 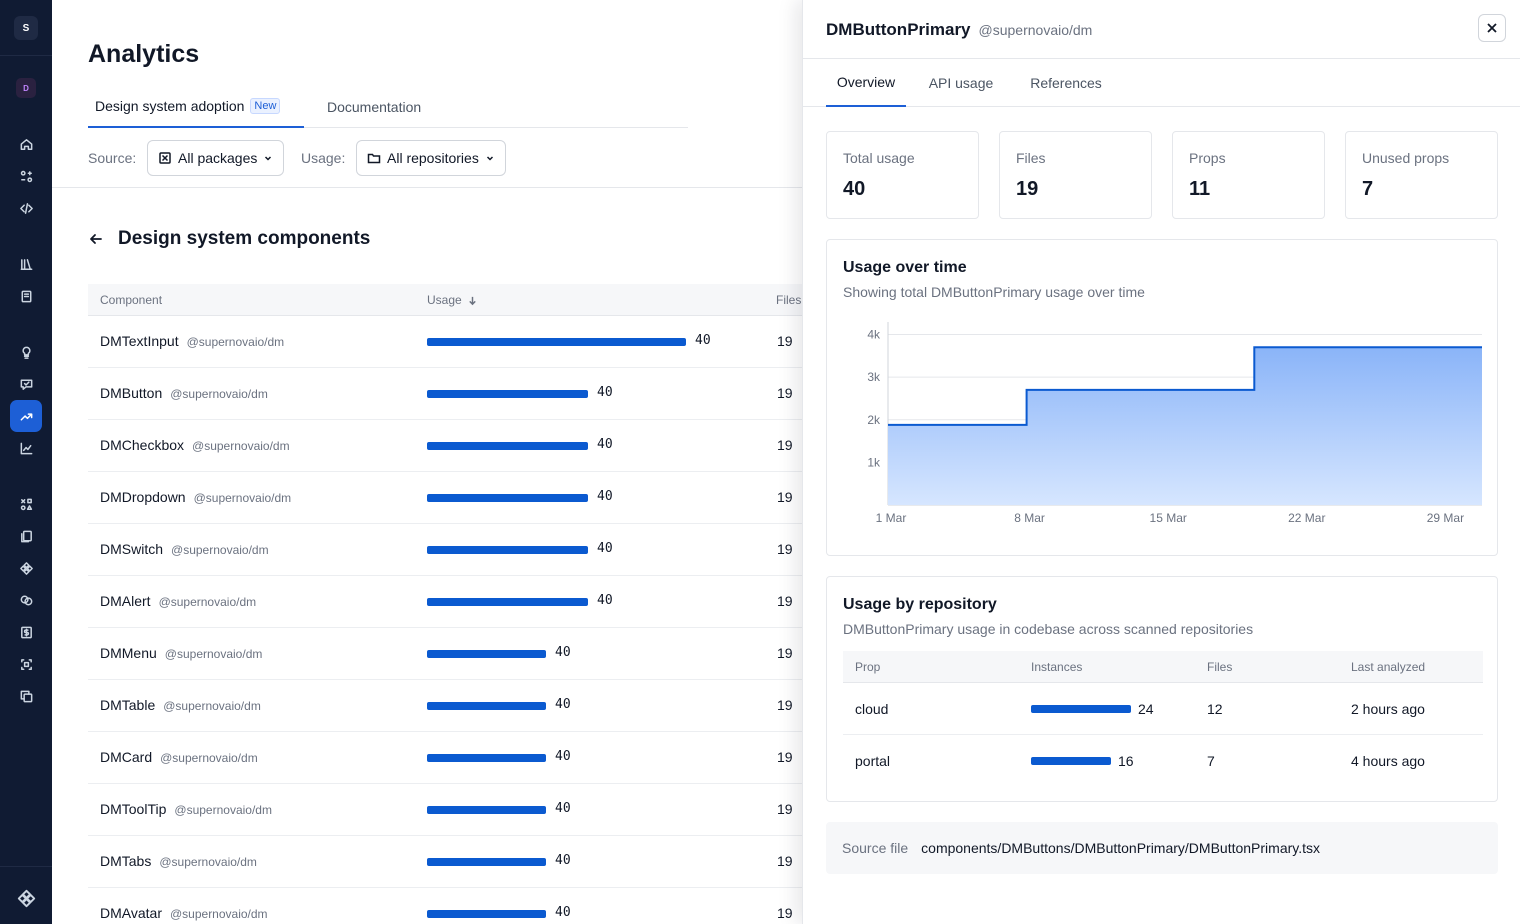 What do you see at coordinates (445, 394) in the screenshot?
I see `table-row: DMButton @supernovaio/dm 40 19` at bounding box center [445, 394].